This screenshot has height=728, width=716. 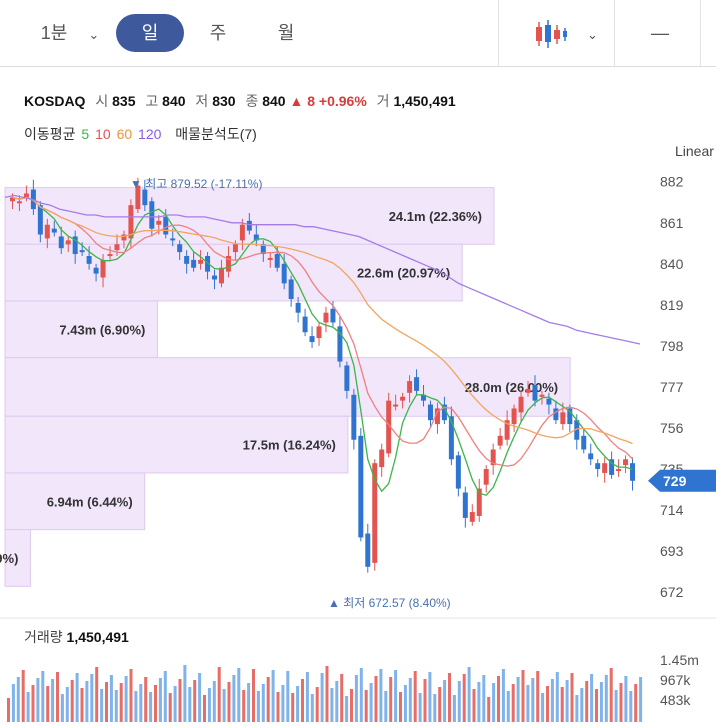 I want to click on tab-day: 일, so click(x=150, y=33).